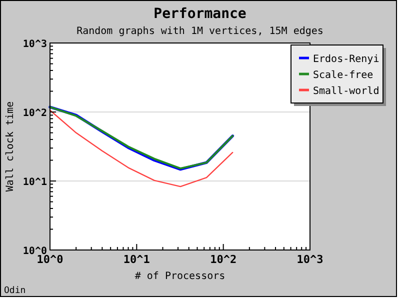 The width and height of the screenshot is (400, 300). Describe the element at coordinates (223, 259) in the screenshot. I see `x-tick-label: 10^2` at that location.